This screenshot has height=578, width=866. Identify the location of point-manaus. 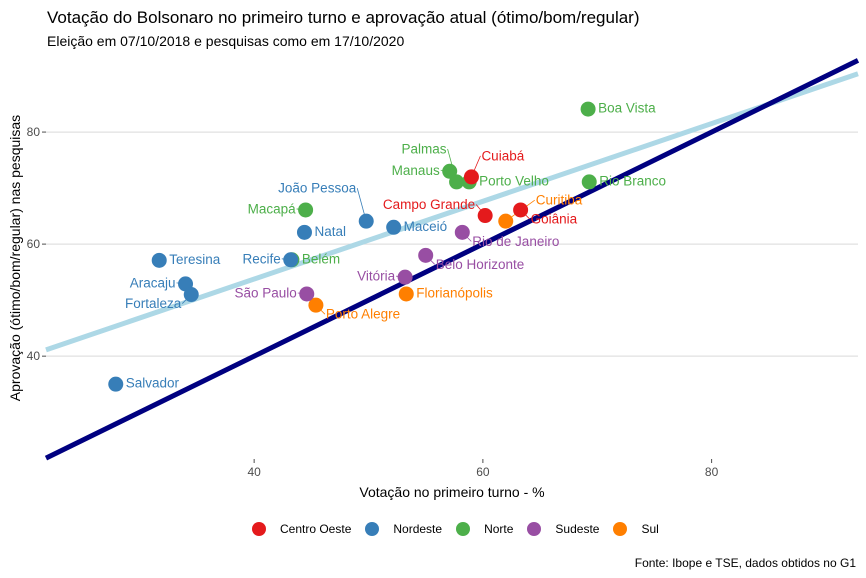
(450, 171).